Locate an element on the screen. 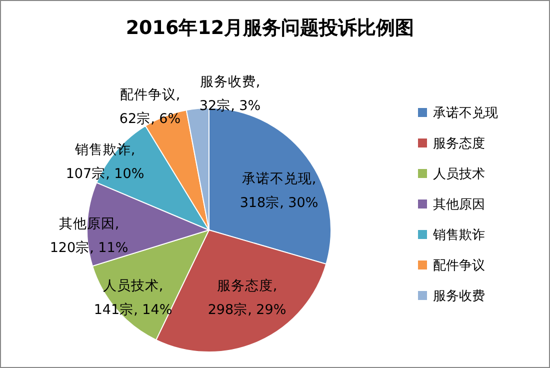 Image resolution: width=550 pixels, height=368 pixels. legend-label: 服务态度 is located at coordinates (459, 144).